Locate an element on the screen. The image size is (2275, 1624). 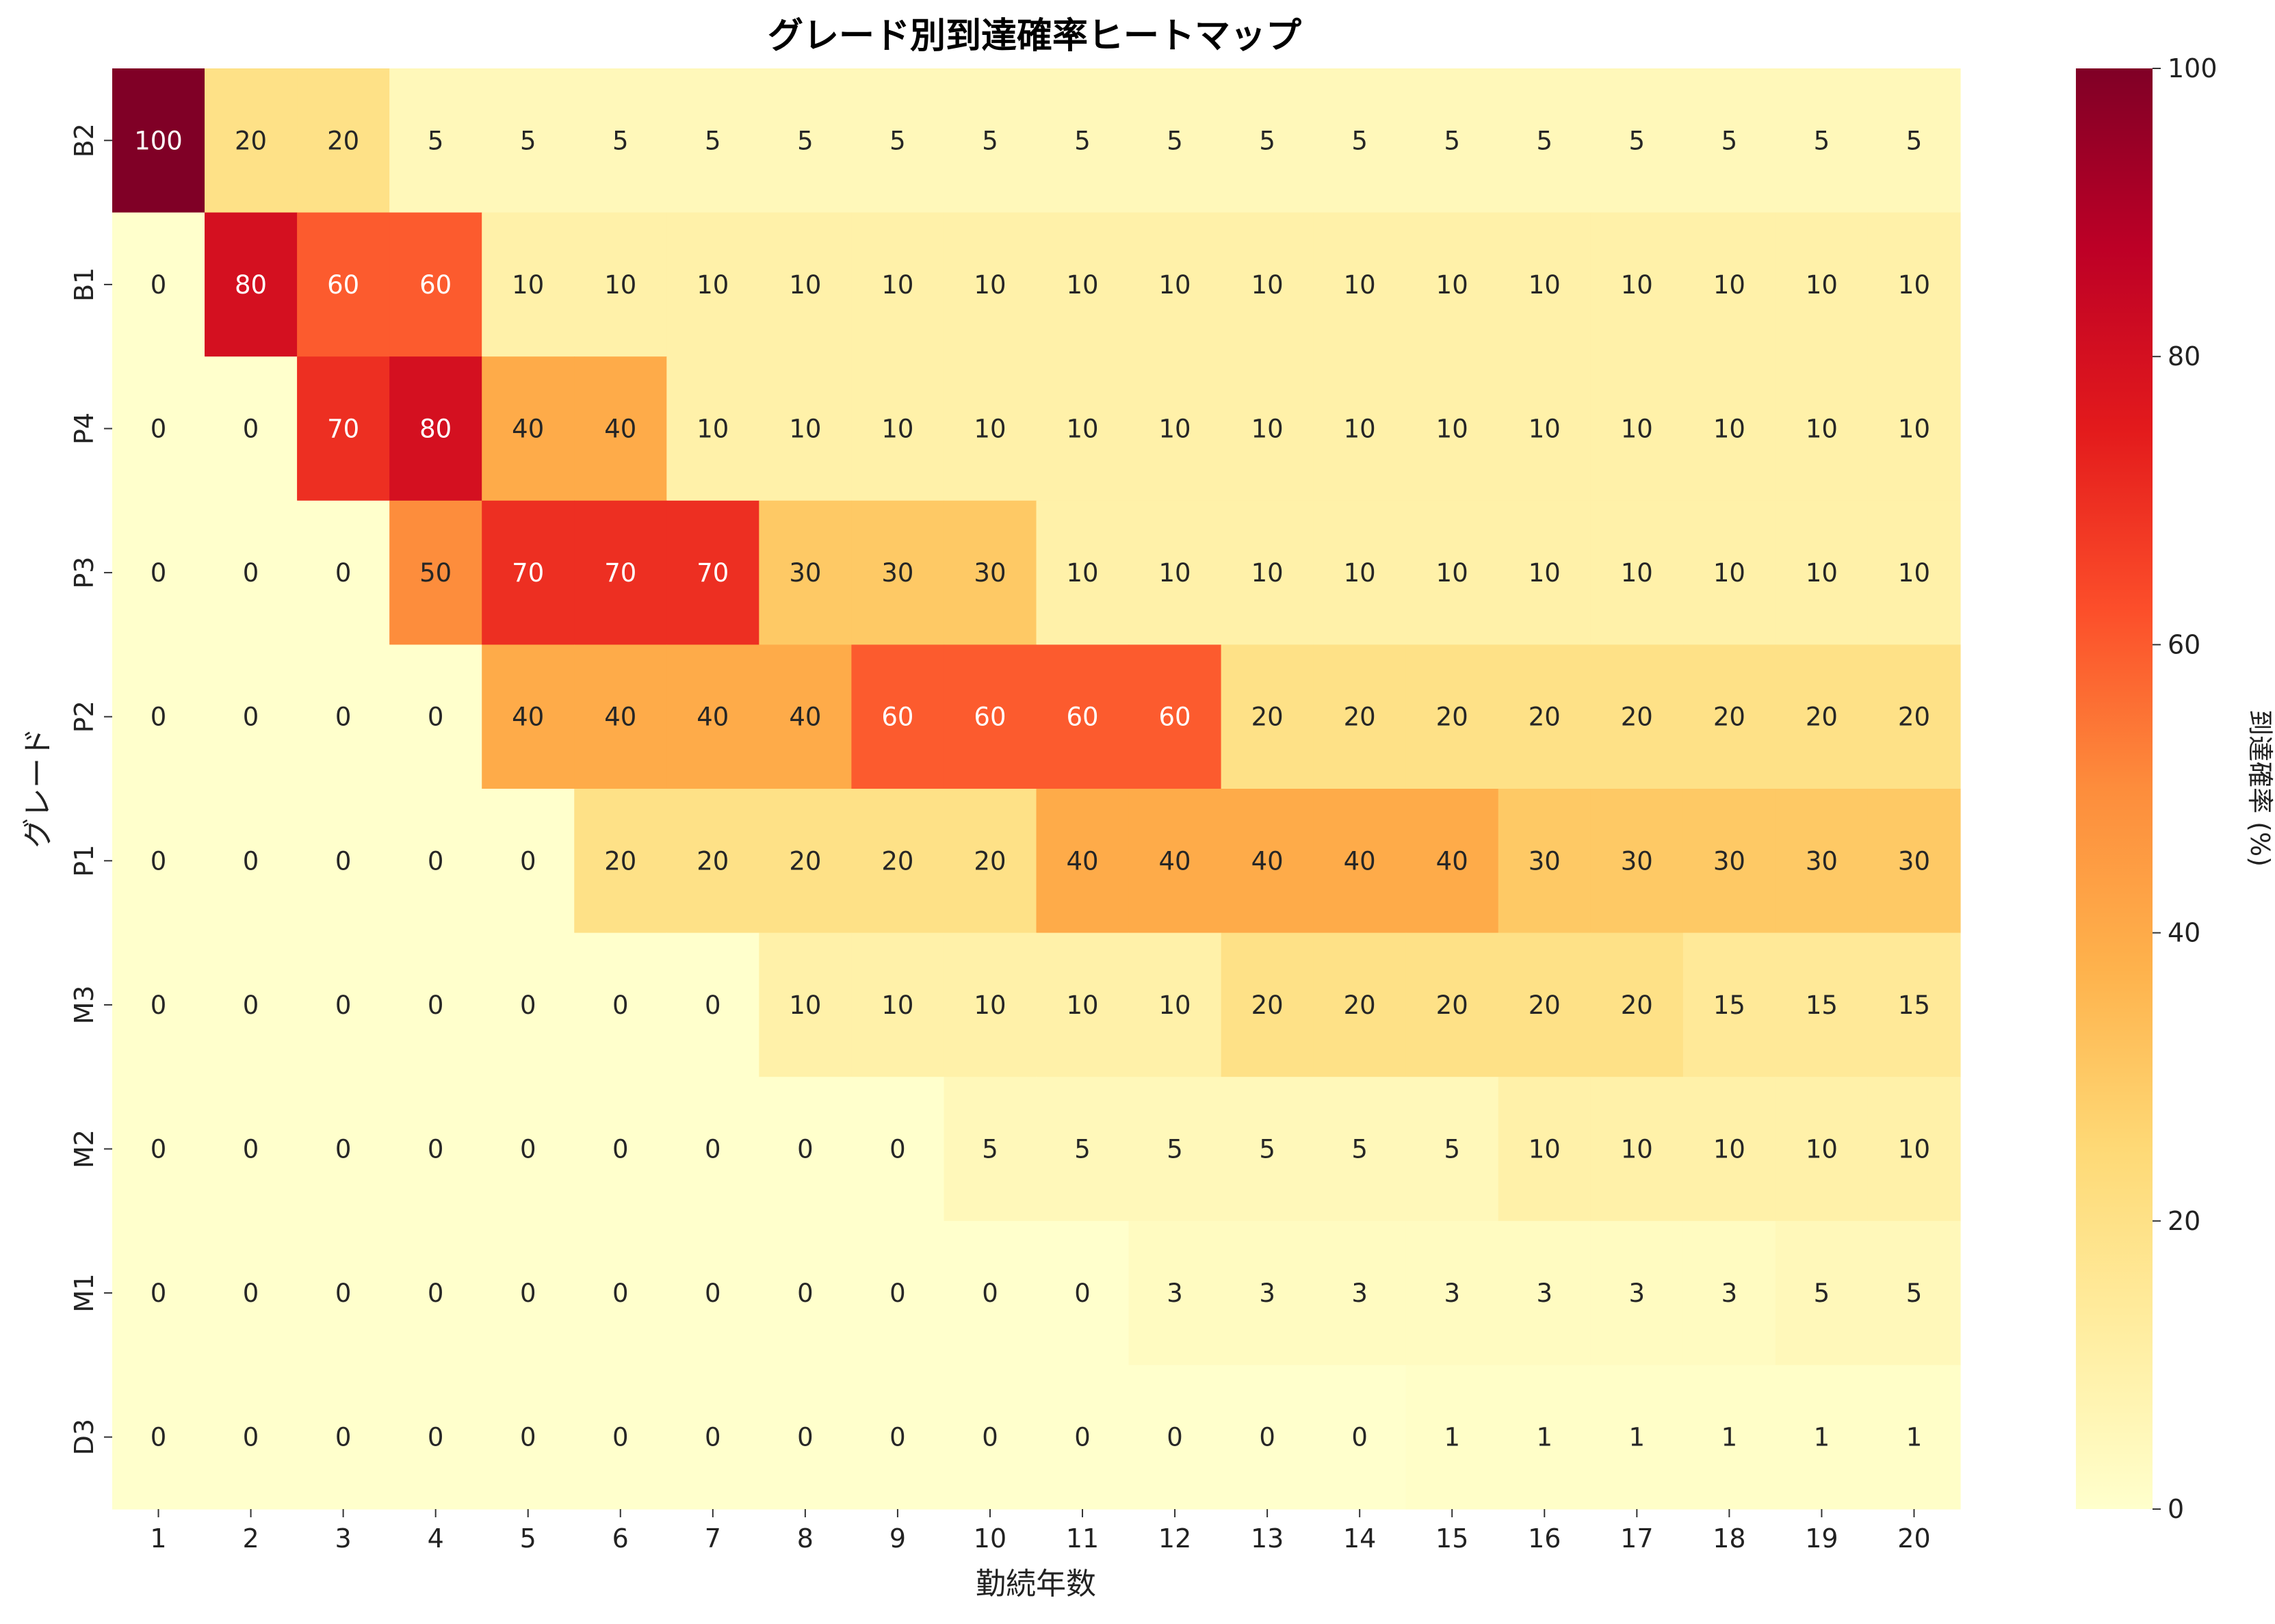
cell-value-label: 3 is located at coordinates (1545, 1294).